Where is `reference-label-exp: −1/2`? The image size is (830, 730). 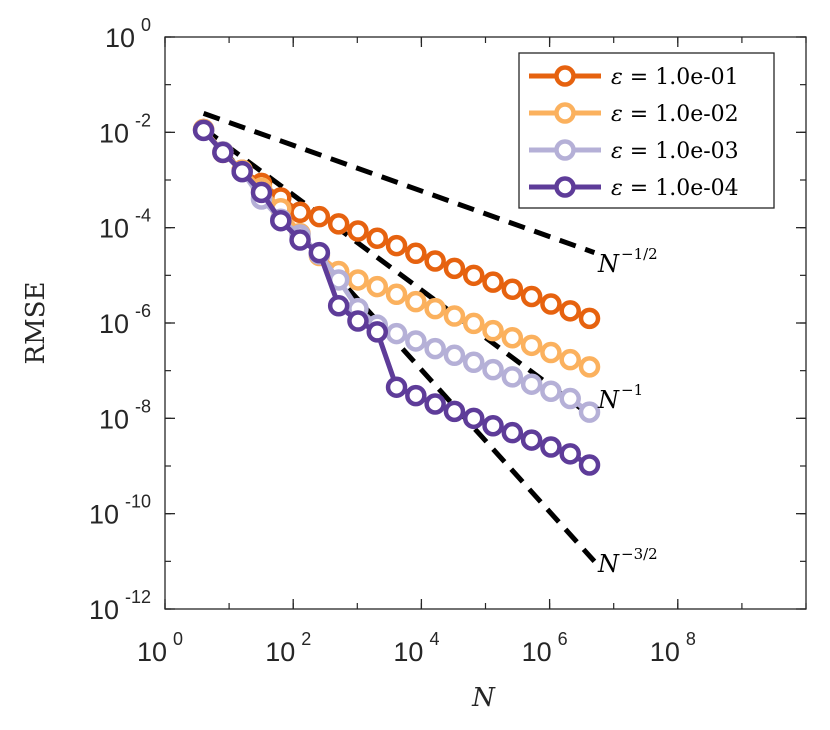 reference-label-exp: −1/2 is located at coordinates (639, 254).